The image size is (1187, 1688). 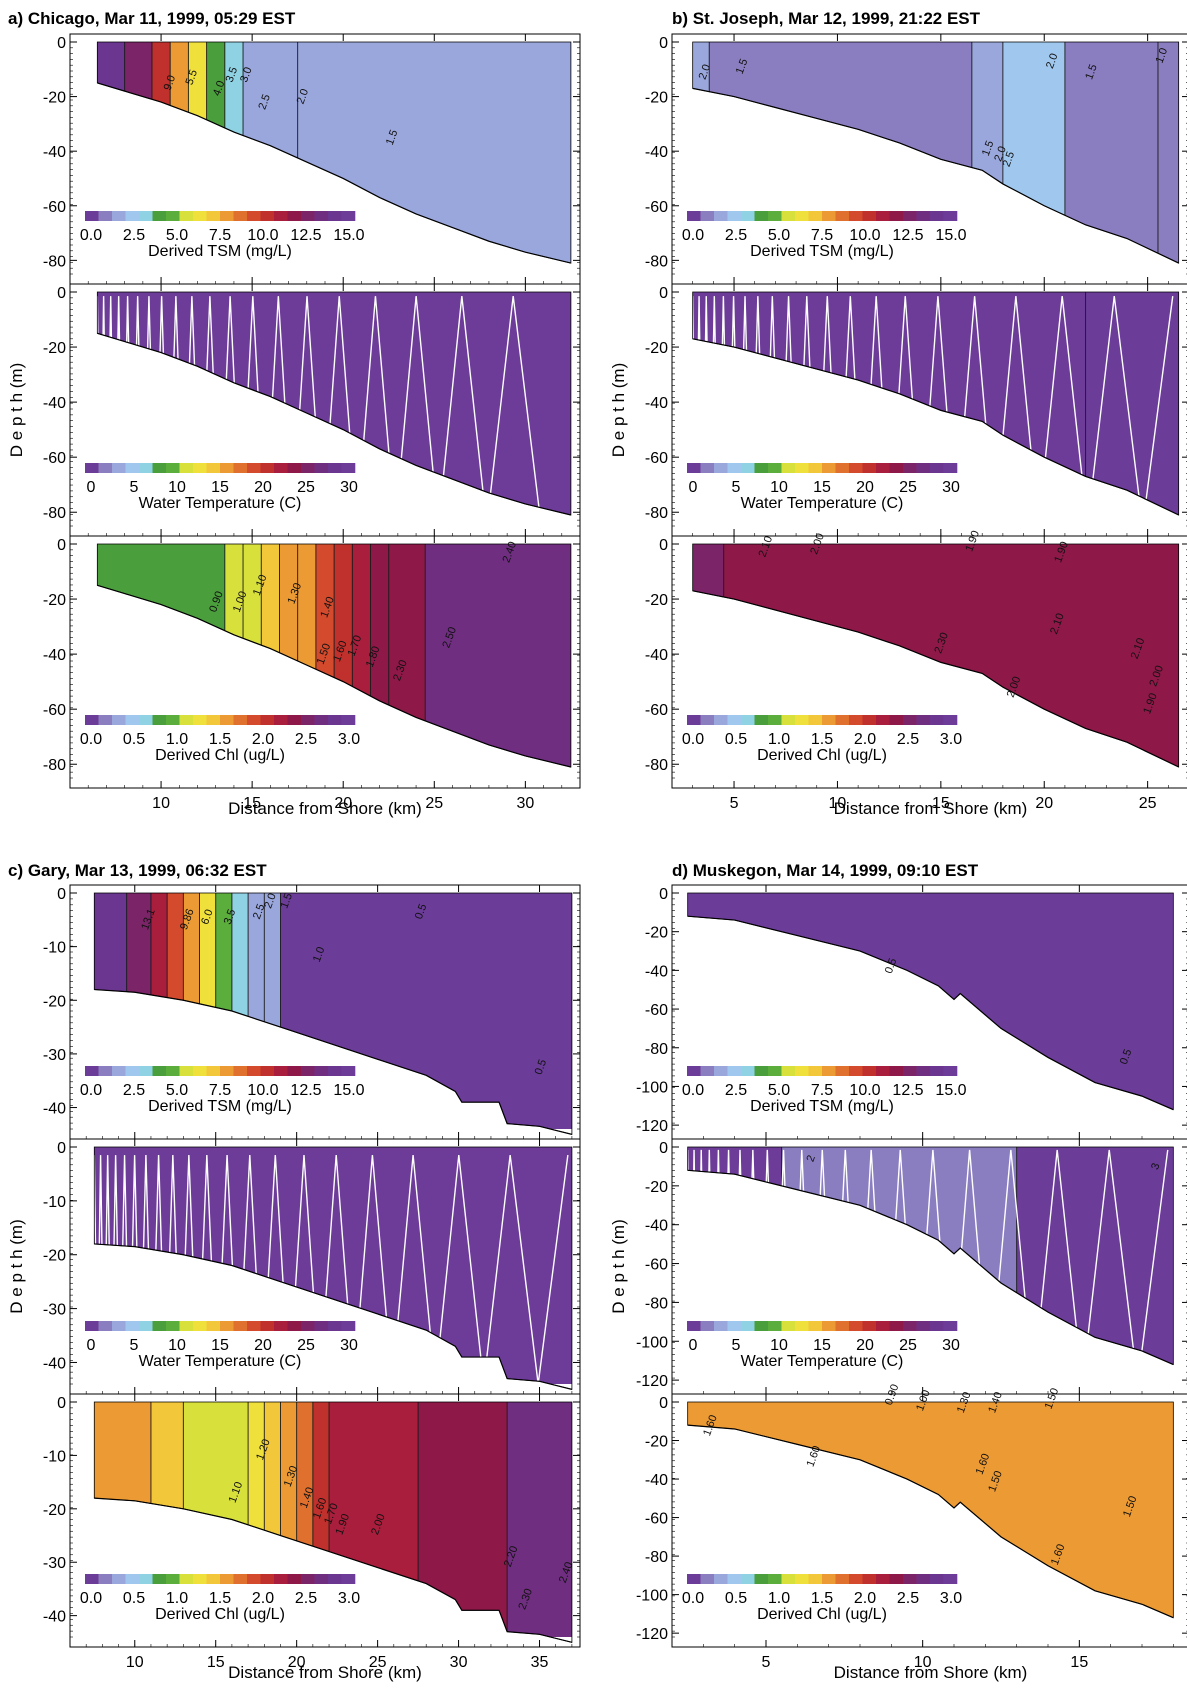 I want to click on y-tick-label: -30, so click(x=54, y=1055).